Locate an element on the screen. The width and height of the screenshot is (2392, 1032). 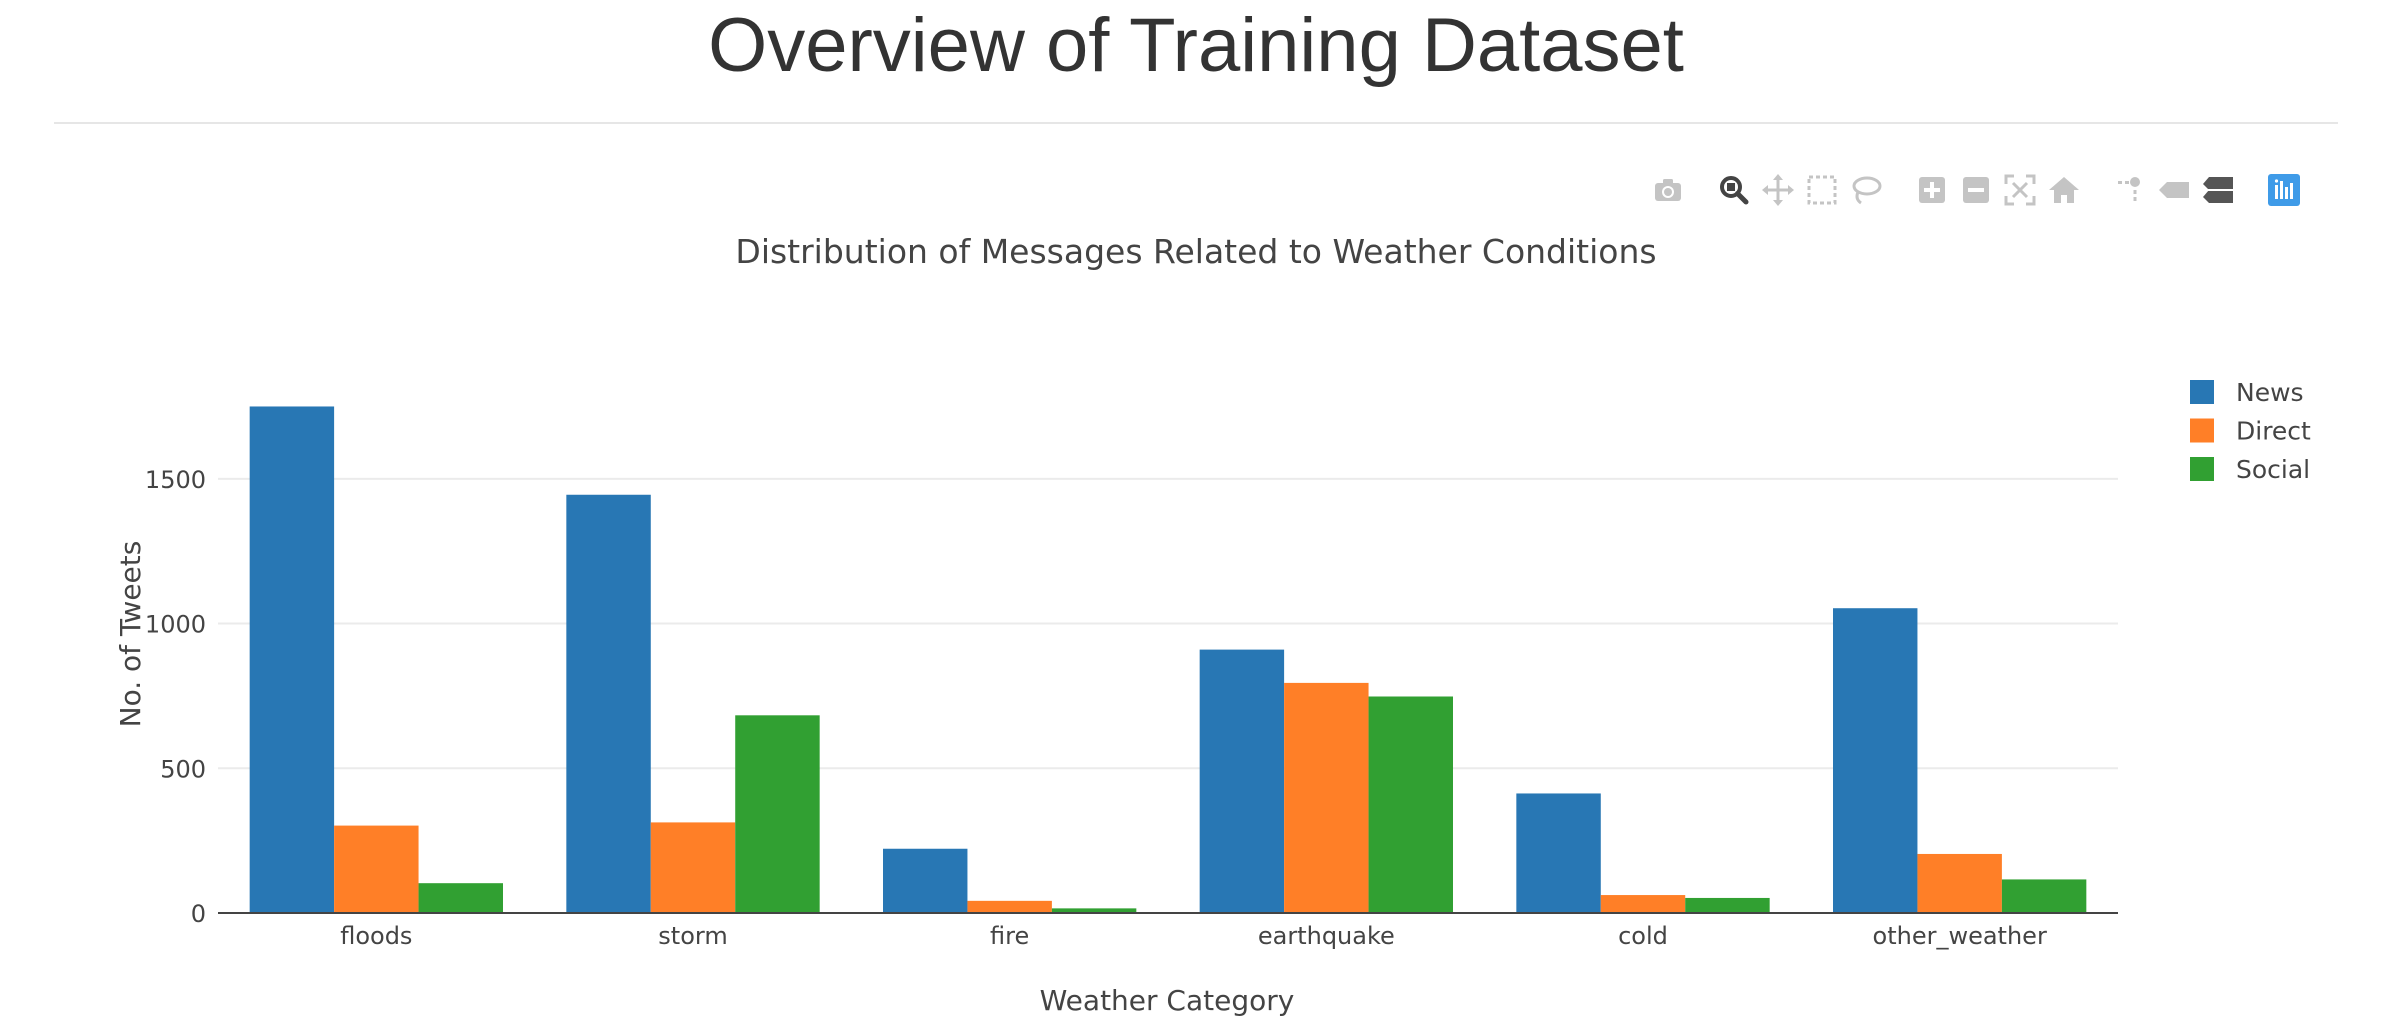
lasso-select-icon is located at coordinates (1867, 190).